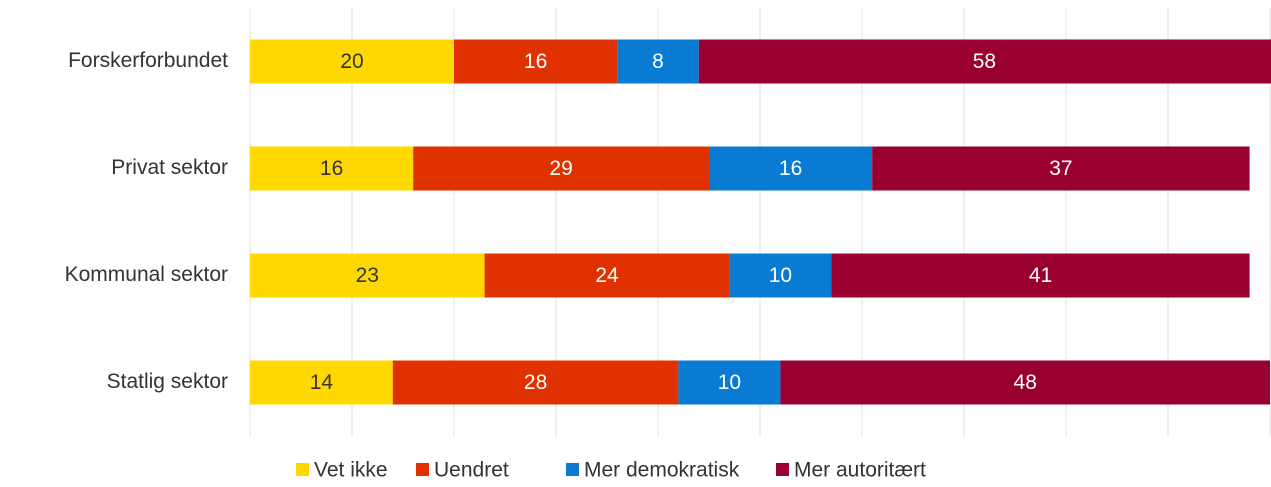  I want to click on data-label: 23, so click(367, 275).